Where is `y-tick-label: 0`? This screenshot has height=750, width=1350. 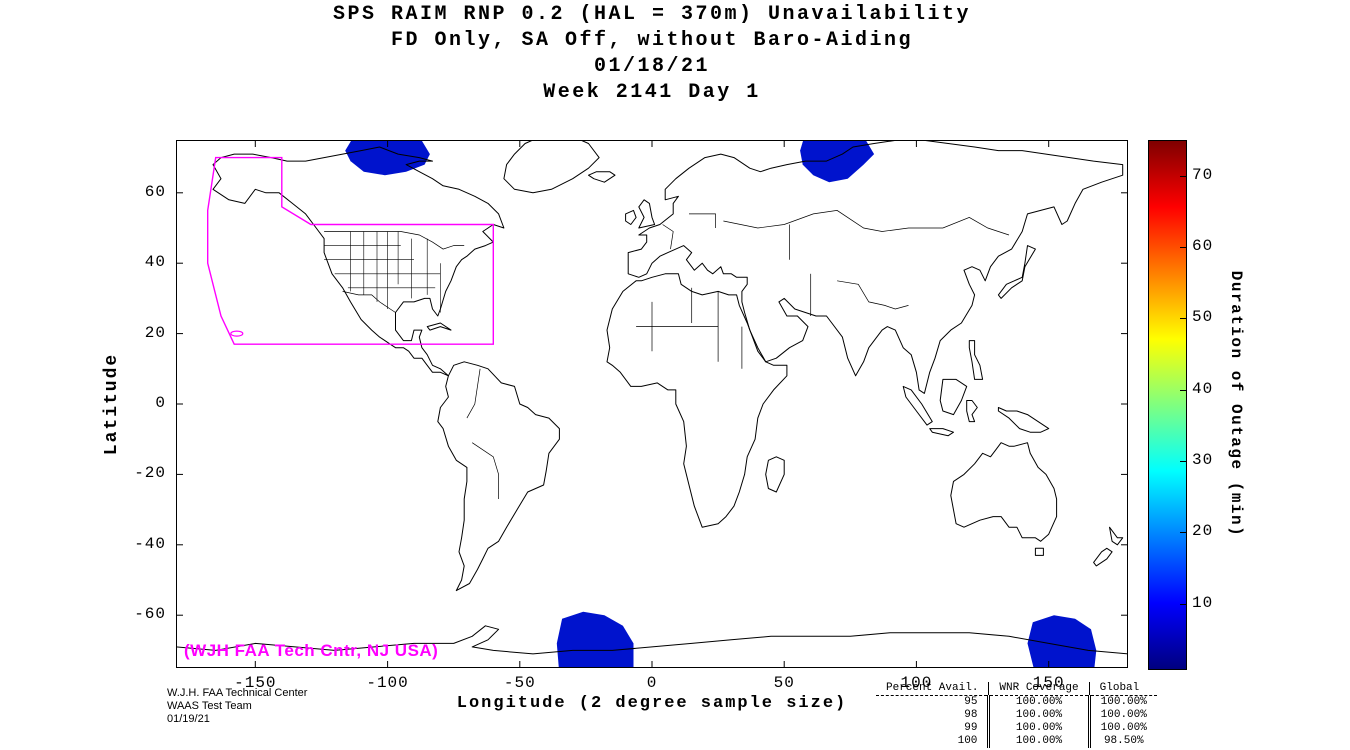 y-tick-label: 0 is located at coordinates (160, 403).